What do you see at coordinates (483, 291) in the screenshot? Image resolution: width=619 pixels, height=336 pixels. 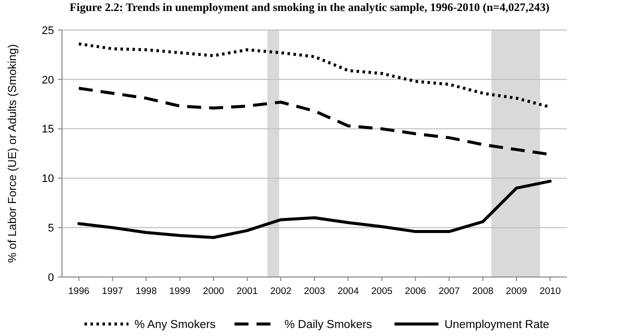 I see `x-tick-label: 2008` at bounding box center [483, 291].